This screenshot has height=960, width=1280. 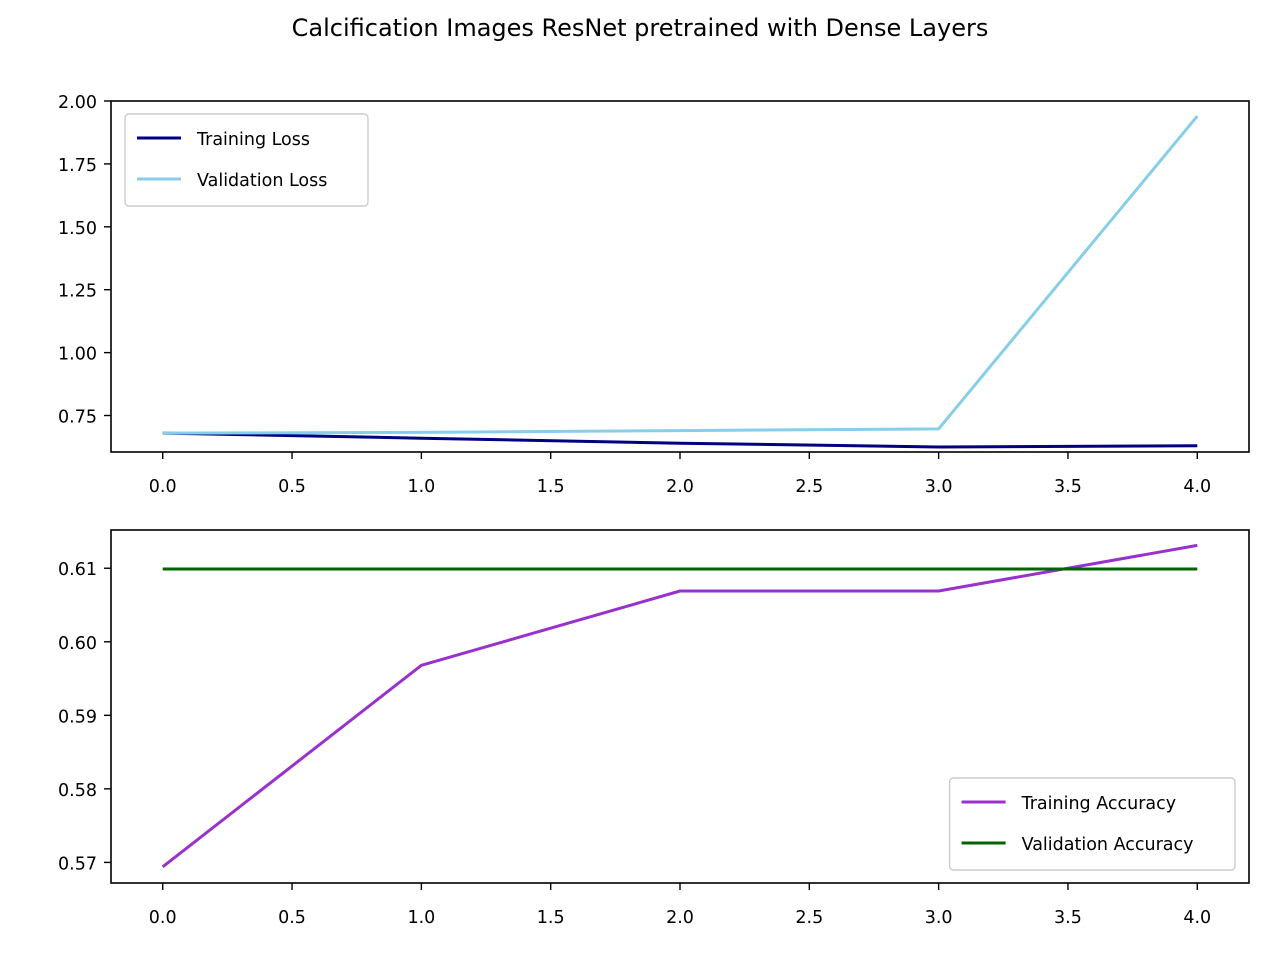 What do you see at coordinates (1197, 918) in the screenshot?
I see `accuracy-x-tick-label: 4.0` at bounding box center [1197, 918].